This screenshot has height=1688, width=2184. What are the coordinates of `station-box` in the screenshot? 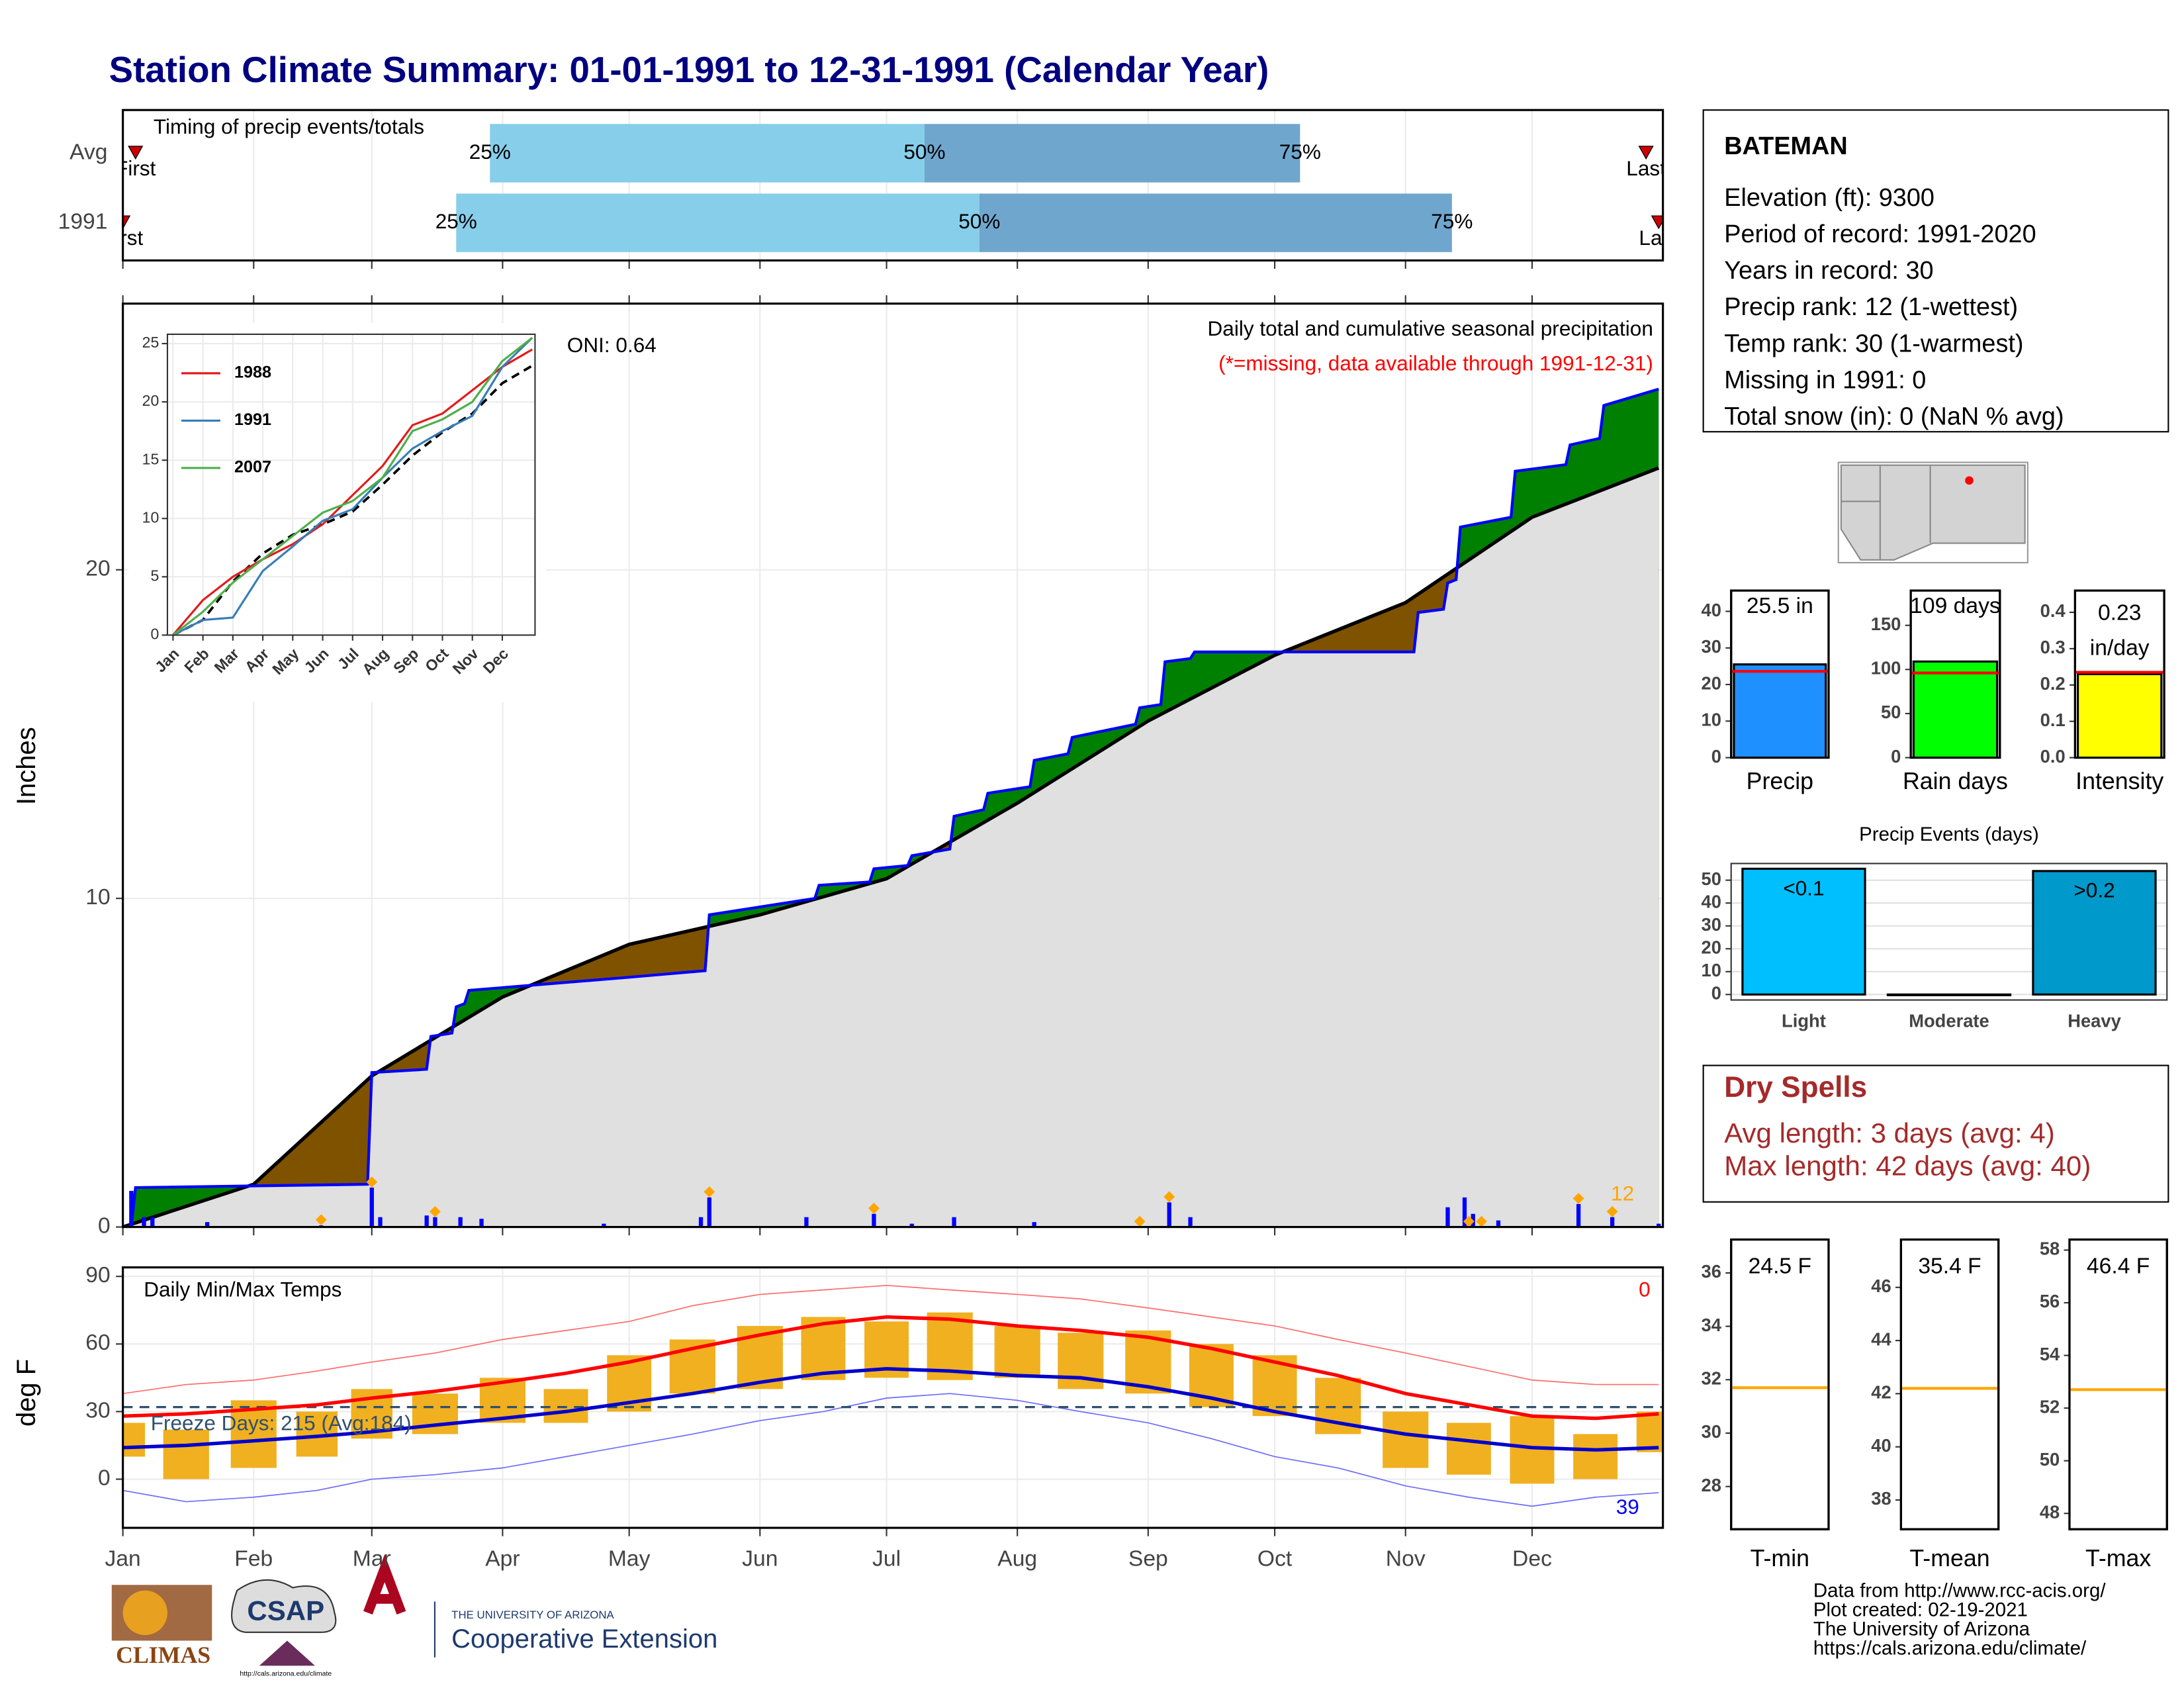 It's located at (1935, 271).